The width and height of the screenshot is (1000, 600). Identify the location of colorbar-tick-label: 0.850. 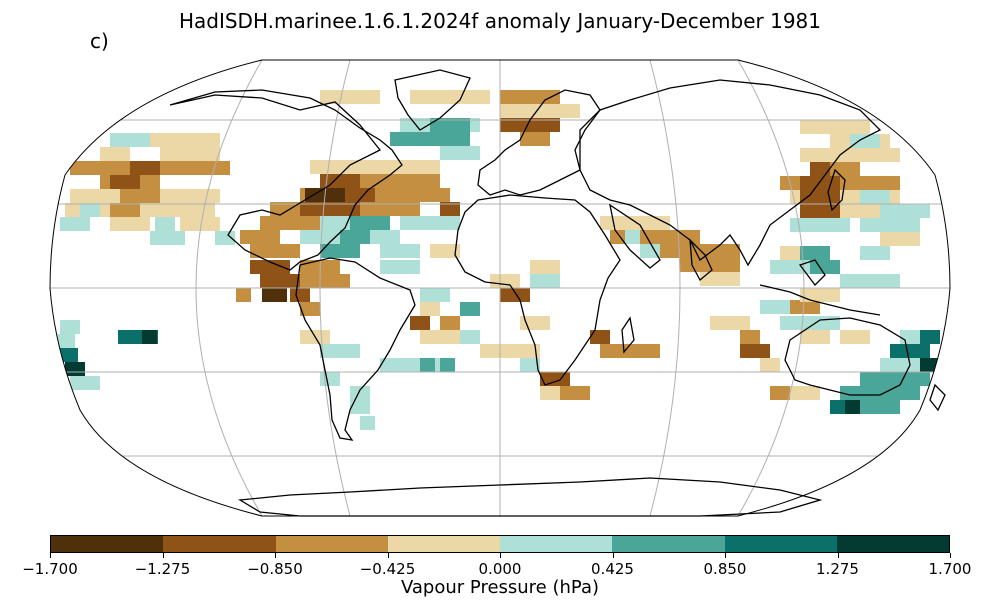
(725, 569).